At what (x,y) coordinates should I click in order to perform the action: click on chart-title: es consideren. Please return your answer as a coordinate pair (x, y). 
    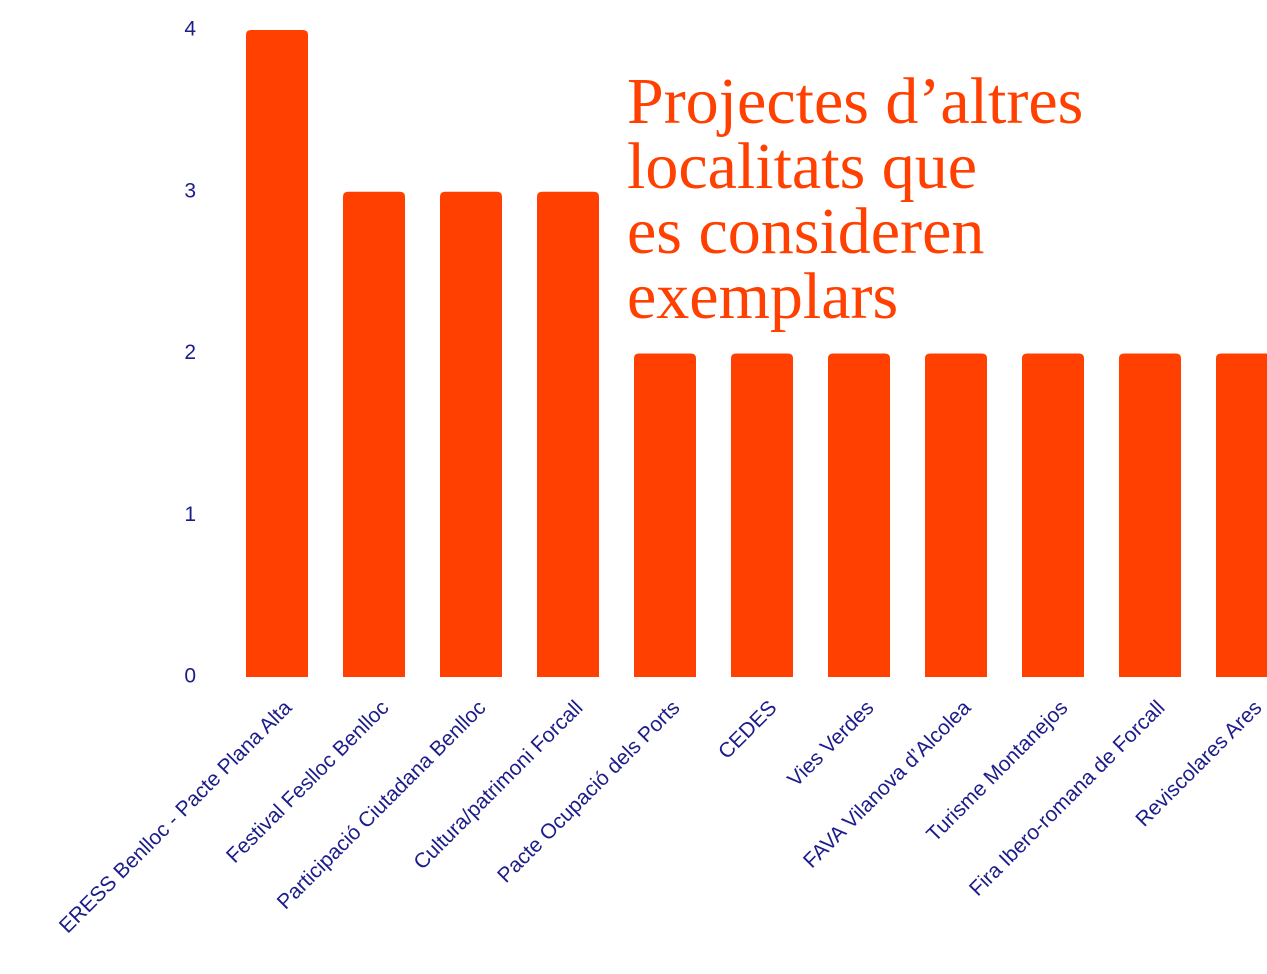
    Looking at the image, I should click on (805, 231).